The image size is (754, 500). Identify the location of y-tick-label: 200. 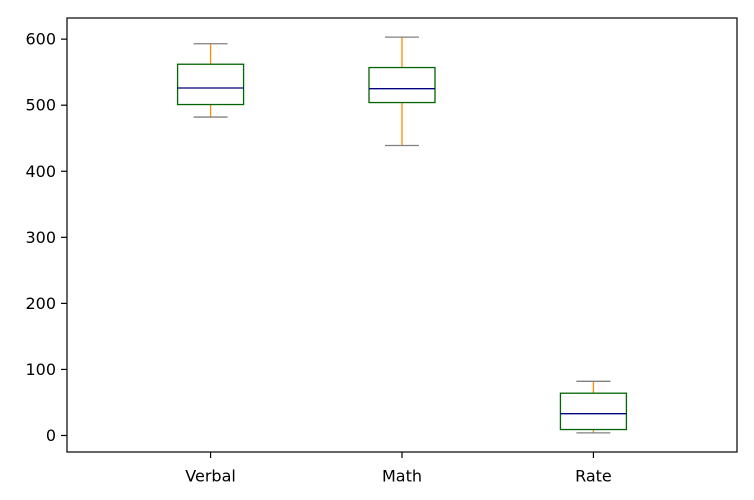
(40, 303).